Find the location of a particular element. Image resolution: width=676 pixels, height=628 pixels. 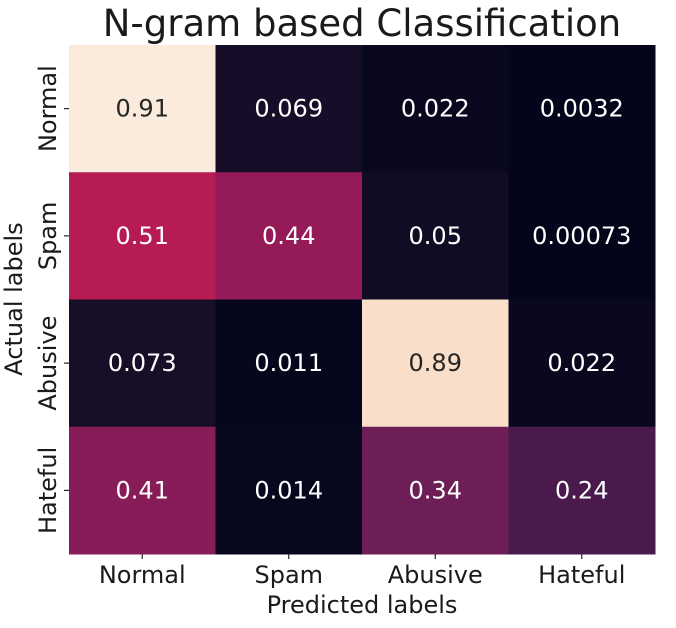

heatmap-cell-label: 0.91 is located at coordinates (142, 109).